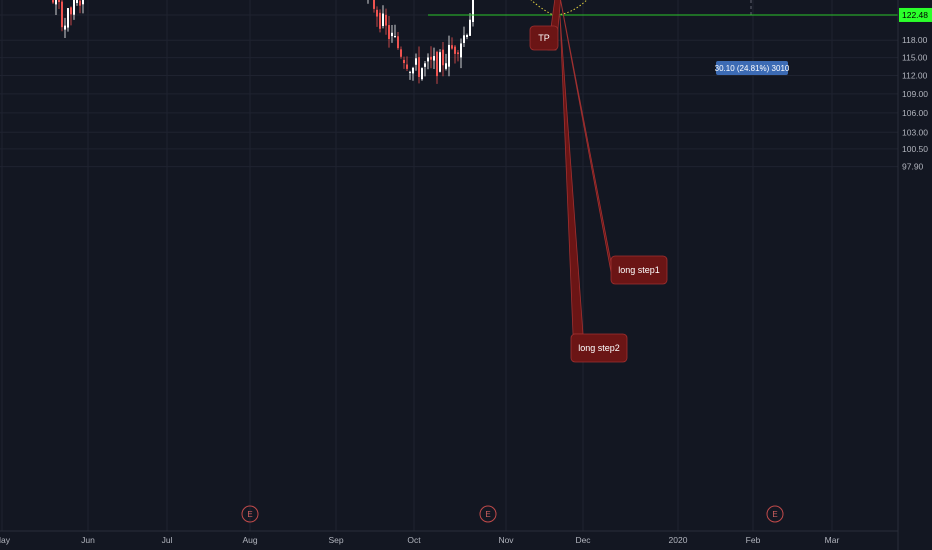  What do you see at coordinates (678, 540) in the screenshot?
I see `time-tick-label: 2020` at bounding box center [678, 540].